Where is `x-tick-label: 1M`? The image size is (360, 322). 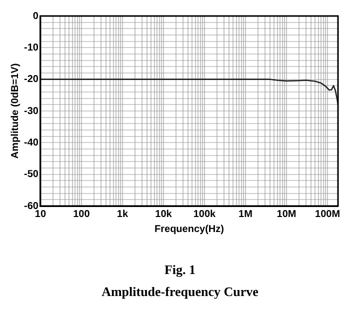
x-tick-label: 1M is located at coordinates (245, 214).